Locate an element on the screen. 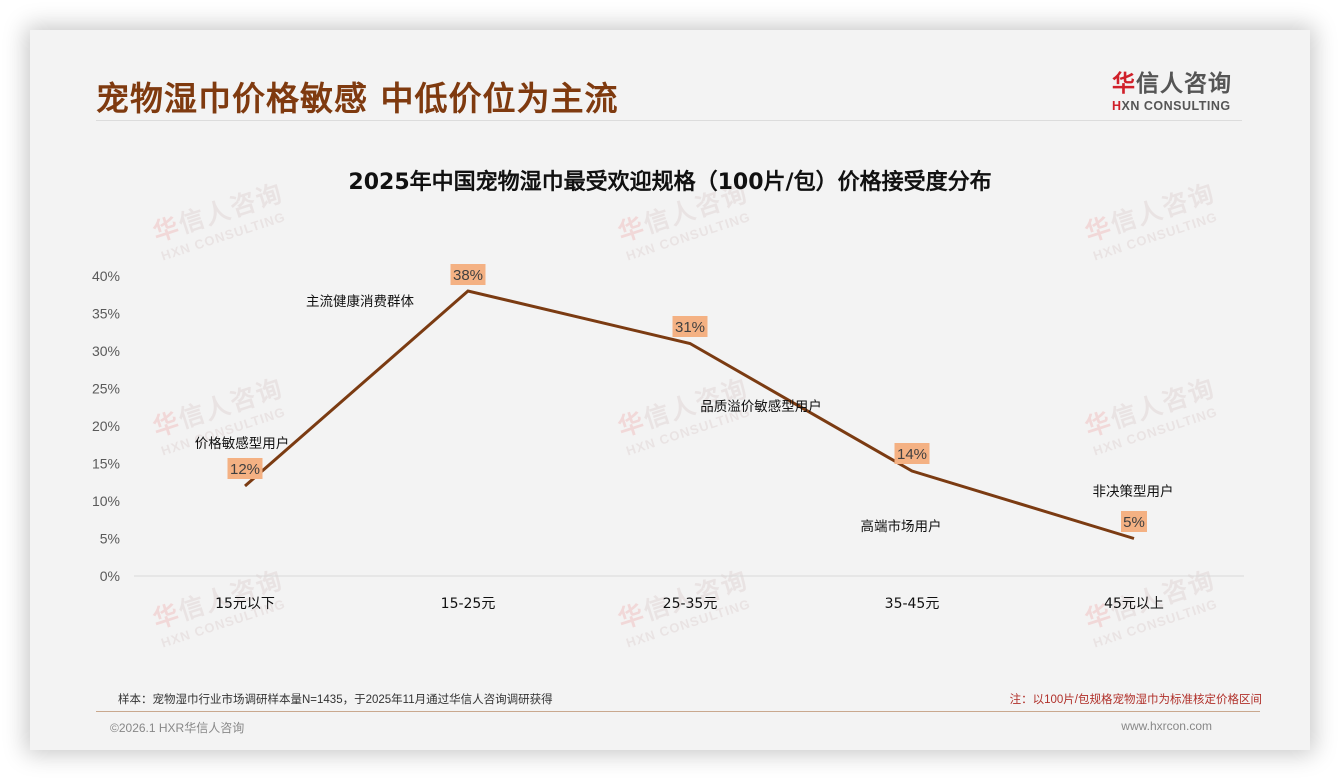  data-label: 14% is located at coordinates (912, 454).